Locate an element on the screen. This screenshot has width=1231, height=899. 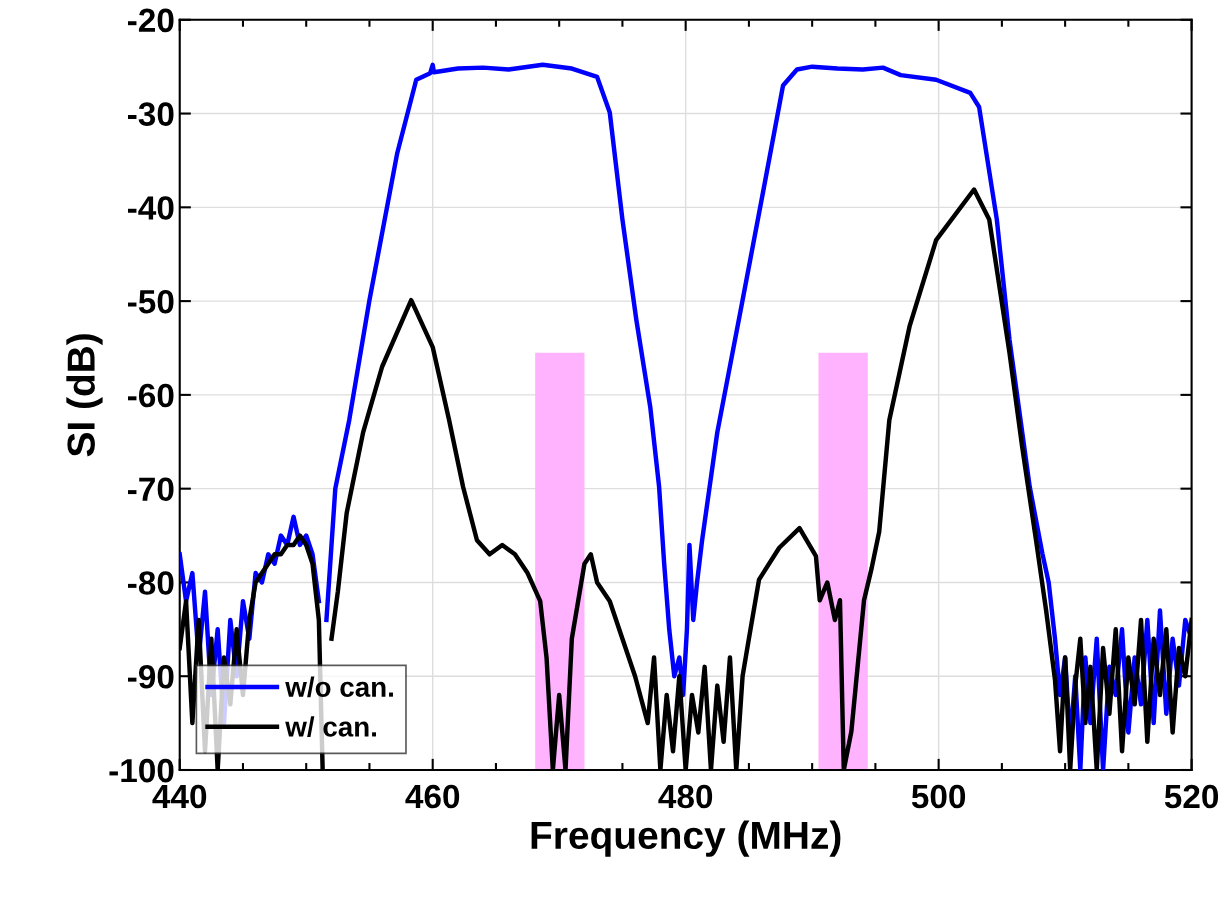
y-tick-label: -30 is located at coordinates (151, 114).